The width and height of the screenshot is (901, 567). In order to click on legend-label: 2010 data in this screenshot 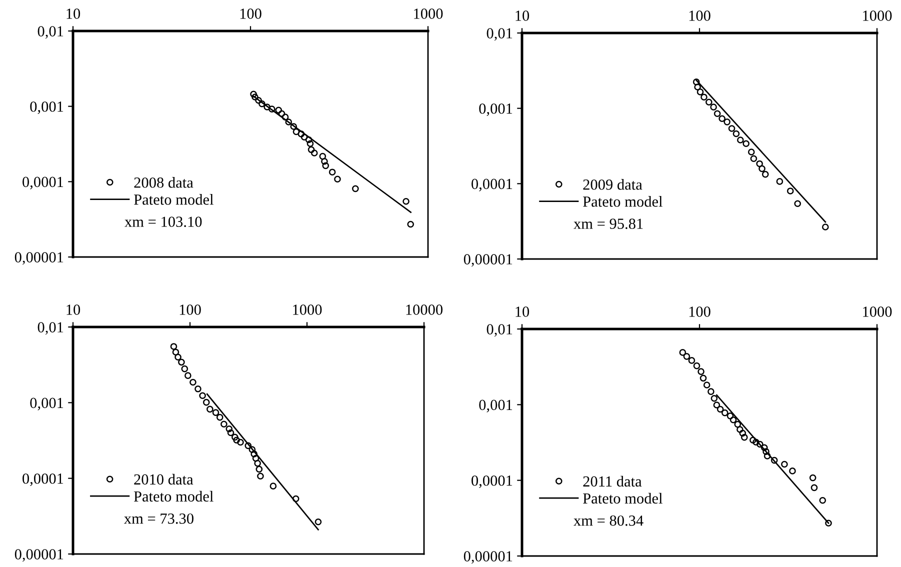, I will do `click(164, 479)`.